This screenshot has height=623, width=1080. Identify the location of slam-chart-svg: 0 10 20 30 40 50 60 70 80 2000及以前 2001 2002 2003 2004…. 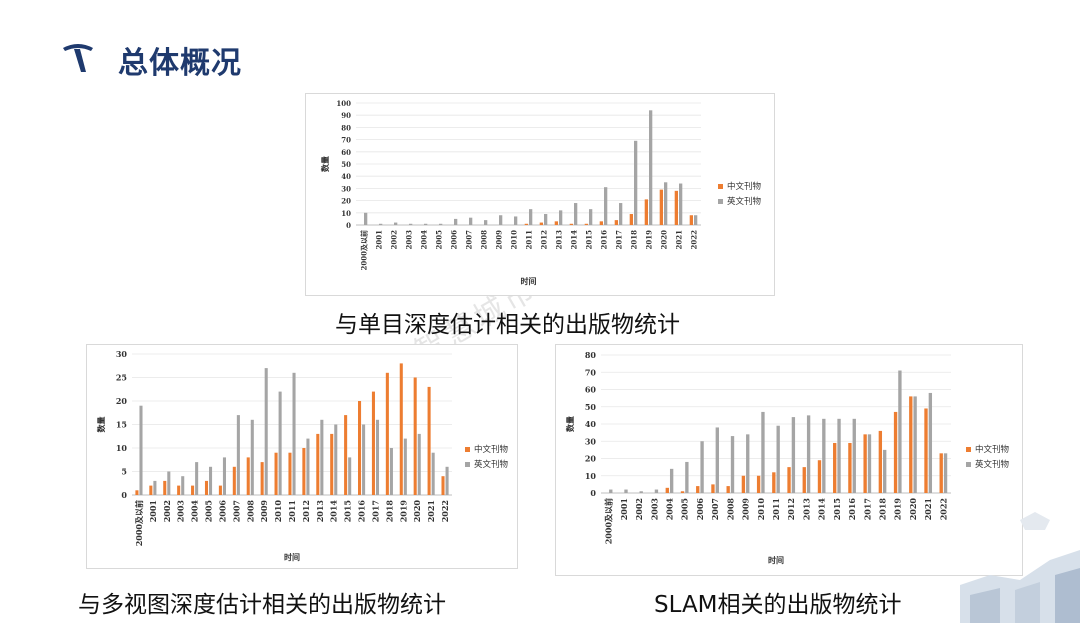
(787, 457).